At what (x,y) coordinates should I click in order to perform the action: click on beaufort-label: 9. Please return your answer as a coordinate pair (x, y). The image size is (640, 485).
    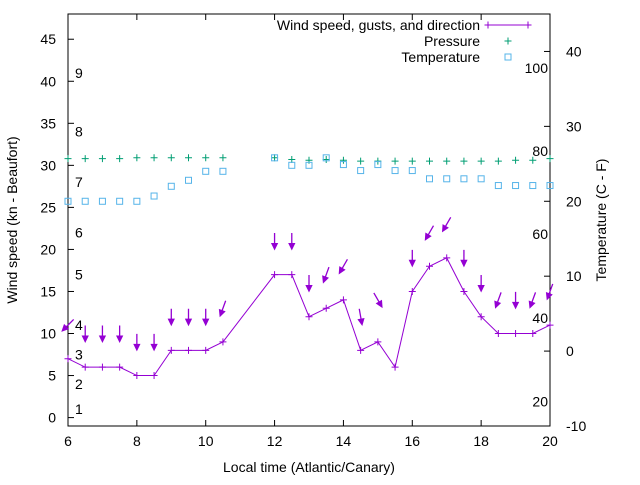
    Looking at the image, I should click on (79, 73).